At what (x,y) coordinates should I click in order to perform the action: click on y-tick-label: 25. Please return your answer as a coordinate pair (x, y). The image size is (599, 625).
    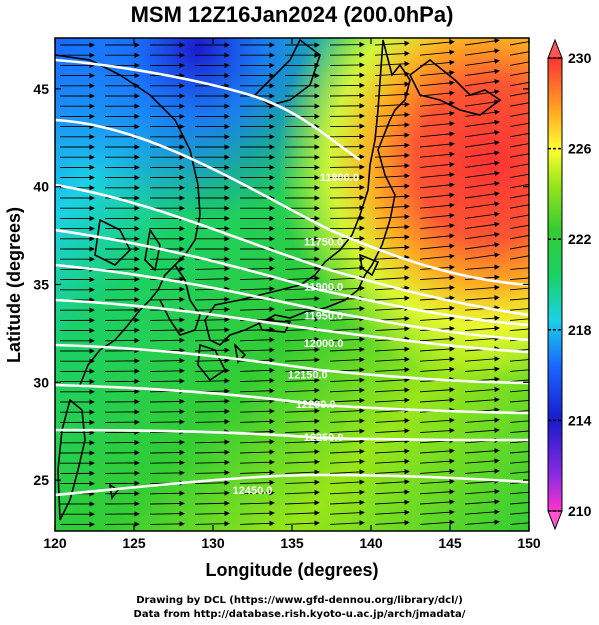
    Looking at the image, I should click on (41, 480).